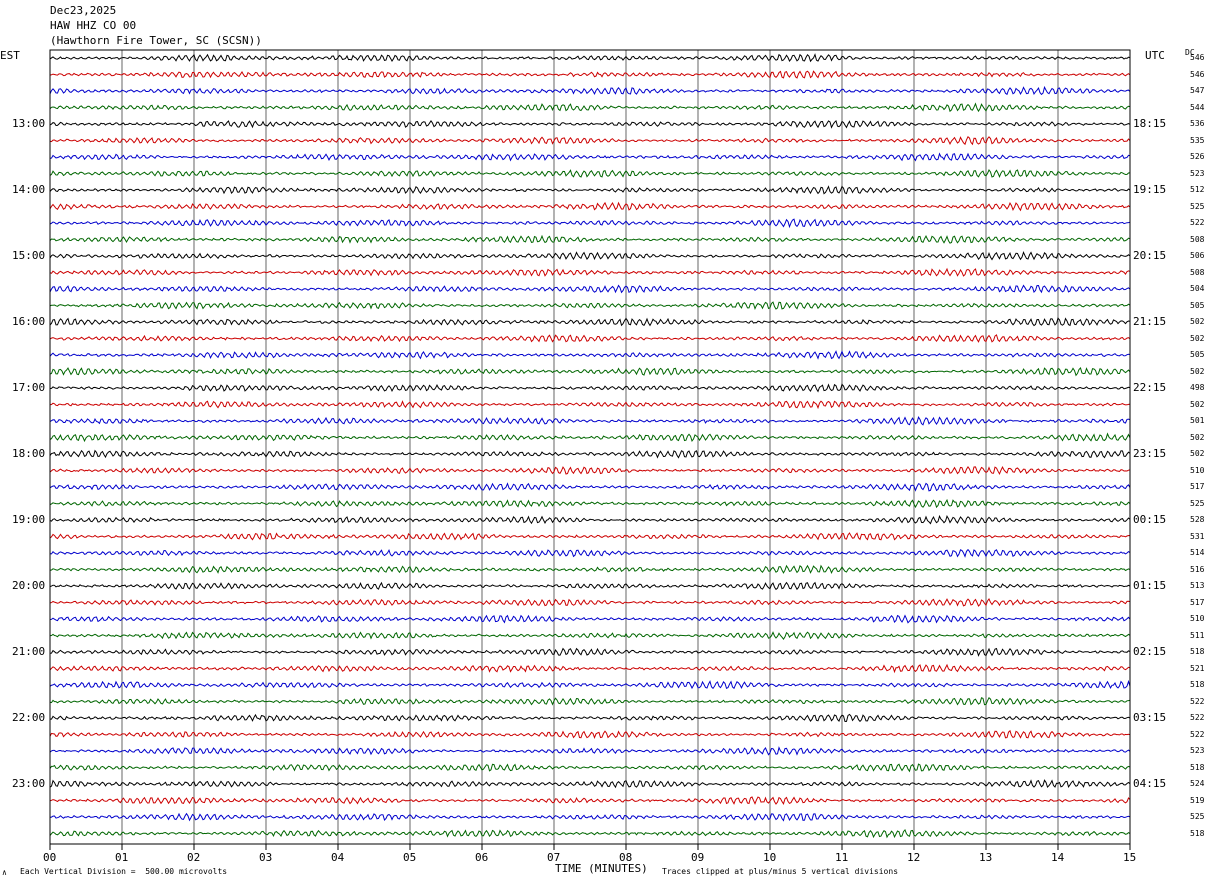 Image resolution: width=1210 pixels, height=886 pixels. I want to click on dc-offset-label: 505, so click(1197, 305).